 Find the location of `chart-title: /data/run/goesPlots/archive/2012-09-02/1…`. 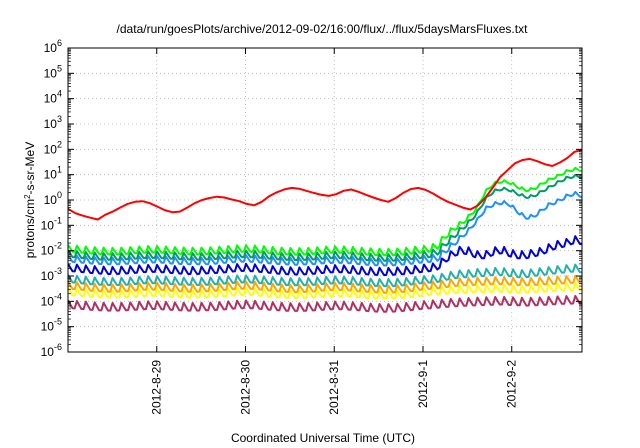

chart-title: /data/run/goesPlots/archive/2012-09-02/1… is located at coordinates (323, 29).